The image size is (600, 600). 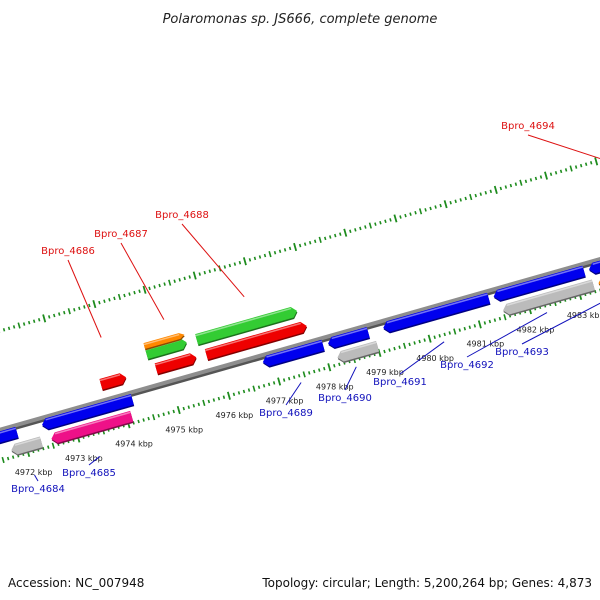 I want to click on gene-label: Bpro_4692, so click(x=467, y=365).